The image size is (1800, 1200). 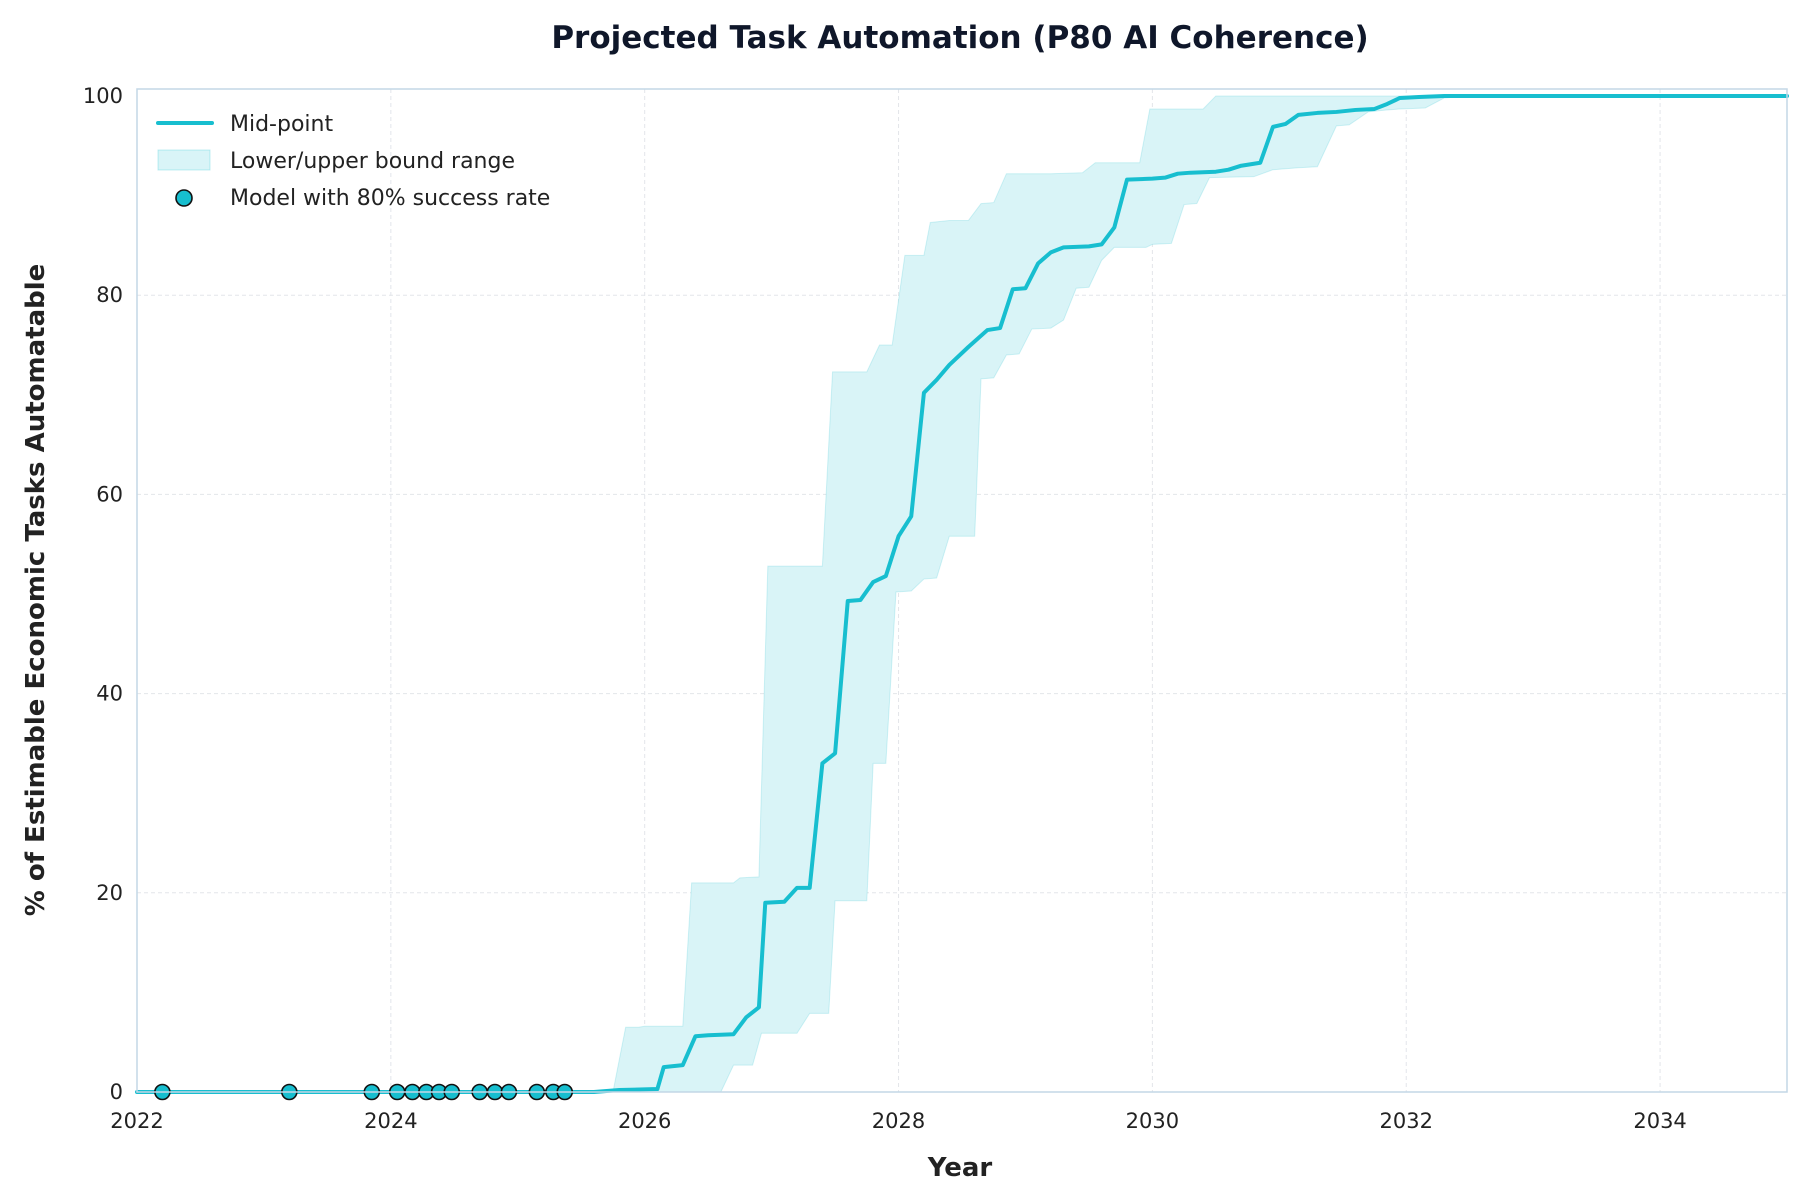 I want to click on y-tick-label: 60, so click(x=109, y=494).